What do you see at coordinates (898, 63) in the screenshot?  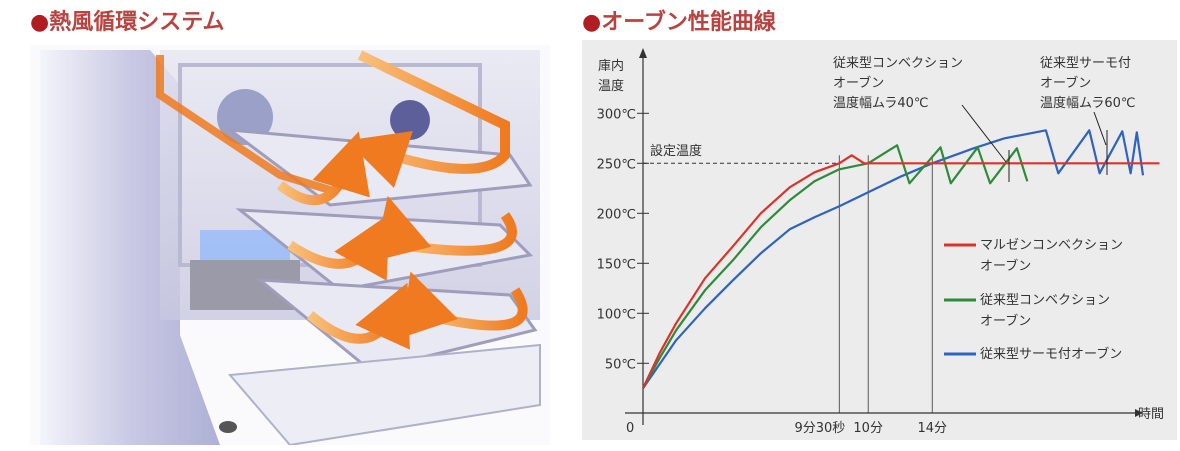 I see `annotation-line: 従来型コンベクション` at bounding box center [898, 63].